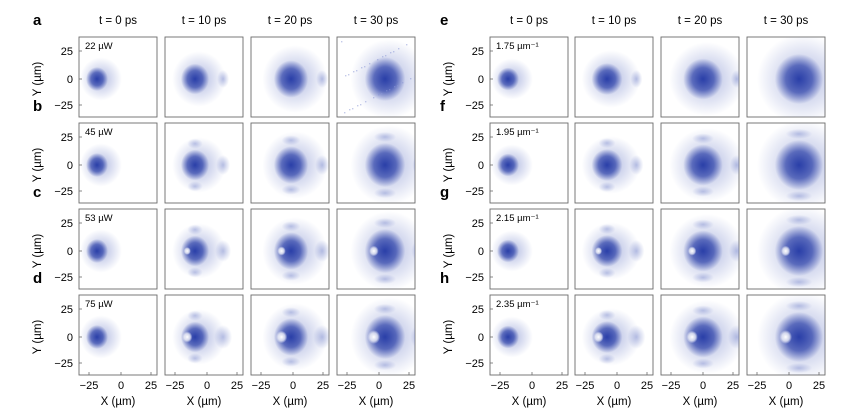 The image size is (857, 420). I want to click on panel-annotation-g: 2.15 µm⁻¹, so click(517, 218).